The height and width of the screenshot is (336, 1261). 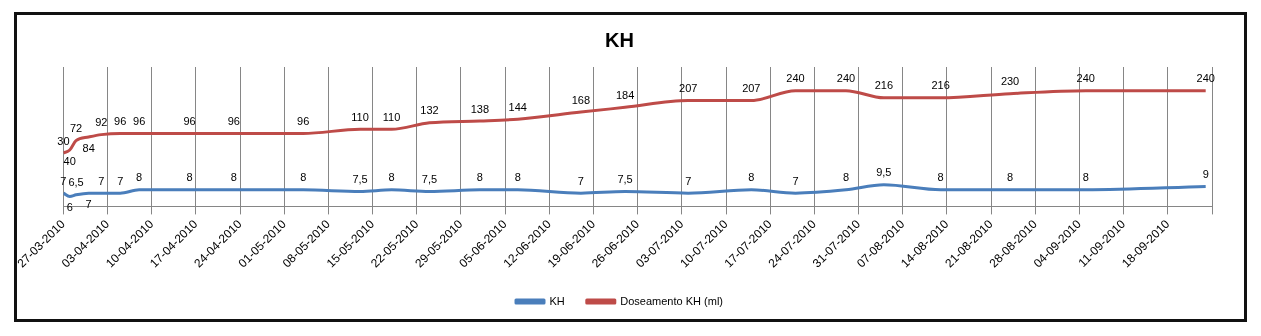 What do you see at coordinates (625, 94) in the screenshot?
I see `data-label: 184` at bounding box center [625, 94].